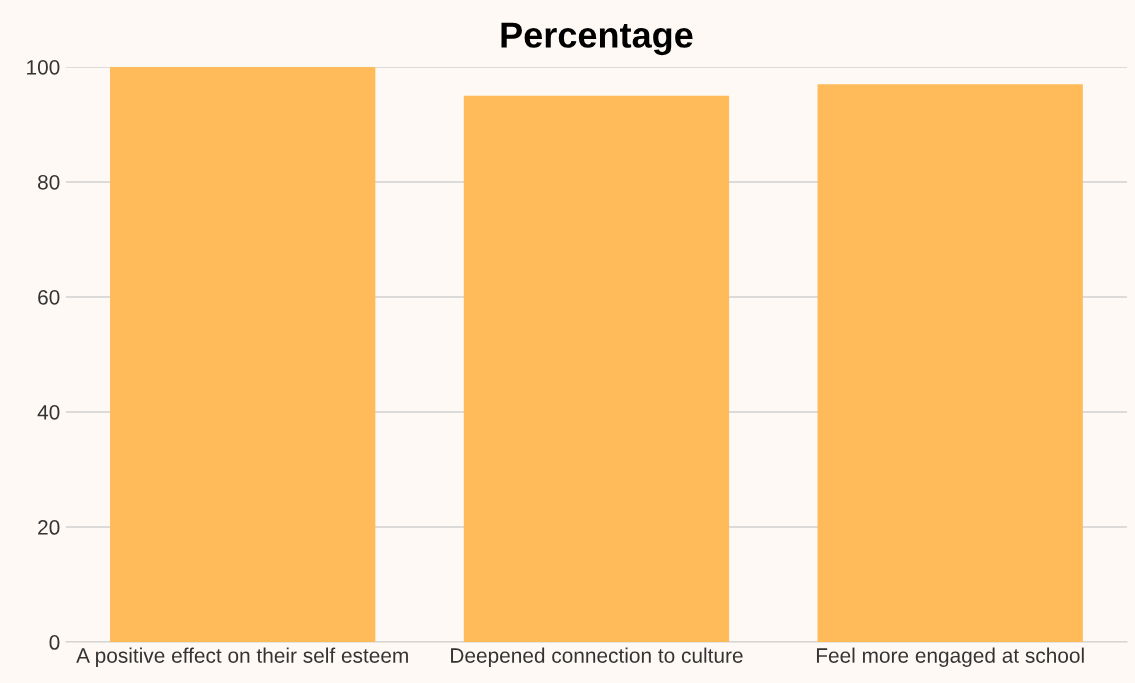  I want to click on y-tick-label: 100, so click(43, 67).